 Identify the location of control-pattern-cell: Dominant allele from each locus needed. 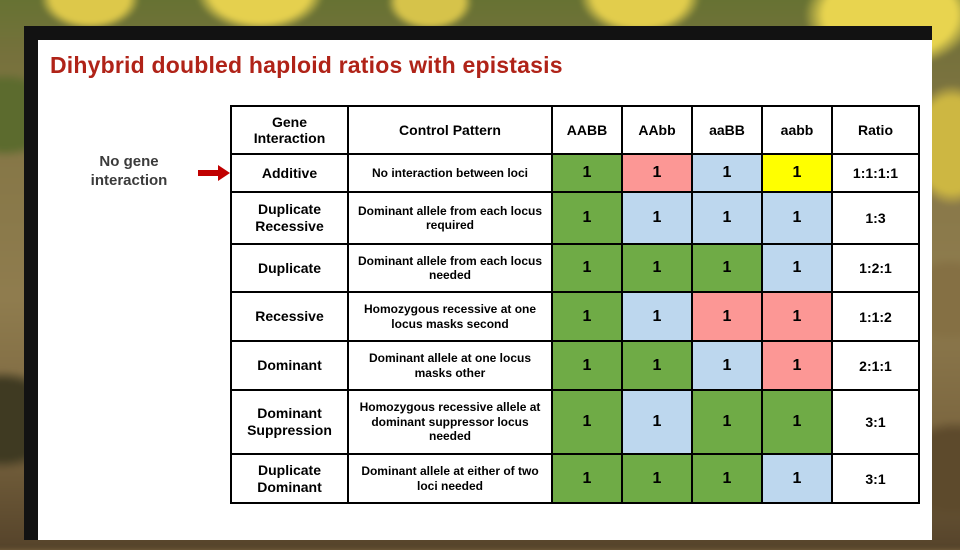
(450, 268).